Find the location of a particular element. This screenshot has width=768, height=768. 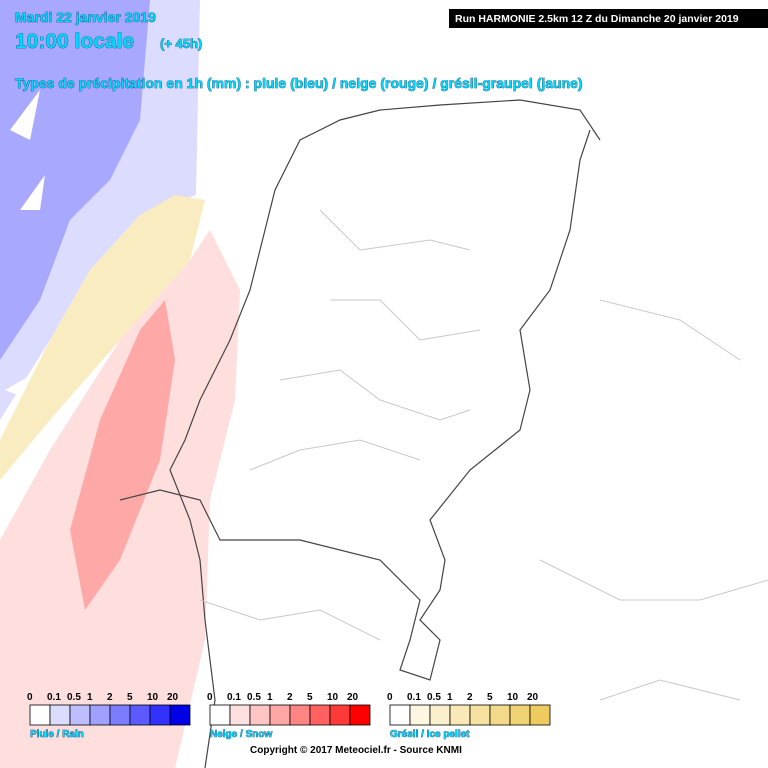

date: Mardi 22 janvier 2019 is located at coordinates (85, 17).